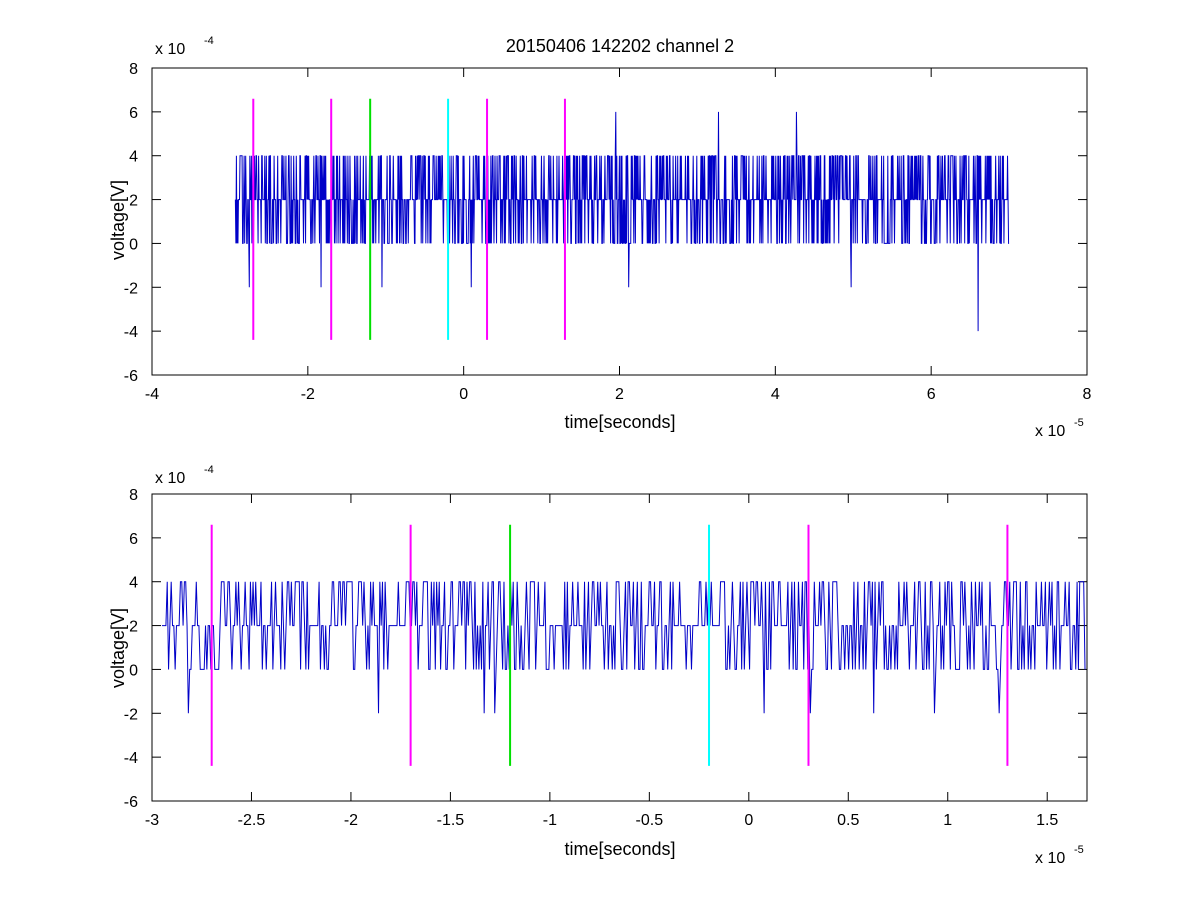 This screenshot has width=1200, height=900. I want to click on x-tick-label: -2.5, so click(252, 820).